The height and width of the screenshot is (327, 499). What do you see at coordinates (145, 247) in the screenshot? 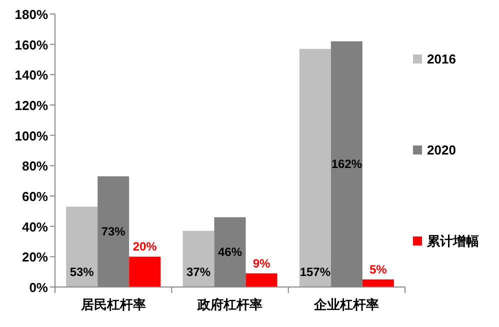
I see `data-label: 20%` at bounding box center [145, 247].